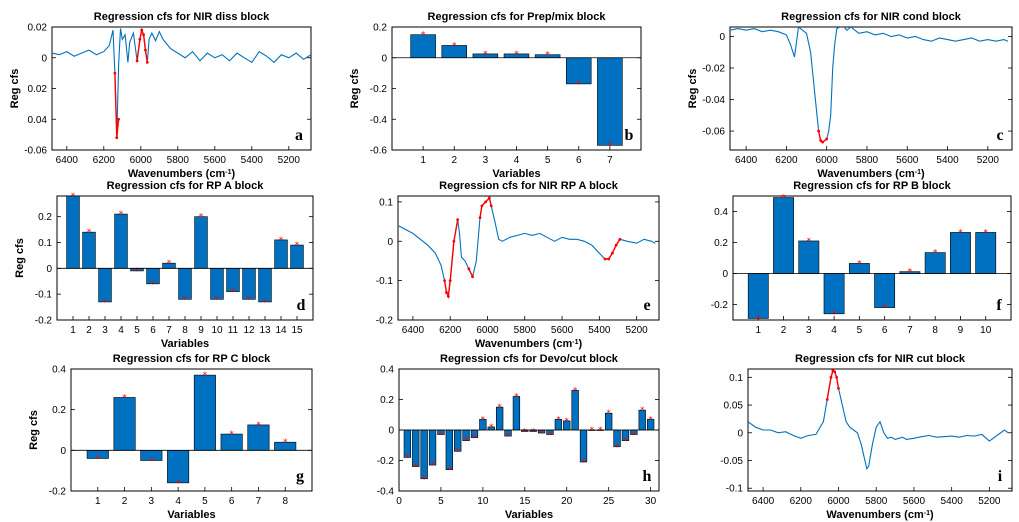 The width and height of the screenshot is (1019, 522). I want to click on y-axis-label: Reg cfs, so click(20, 258).